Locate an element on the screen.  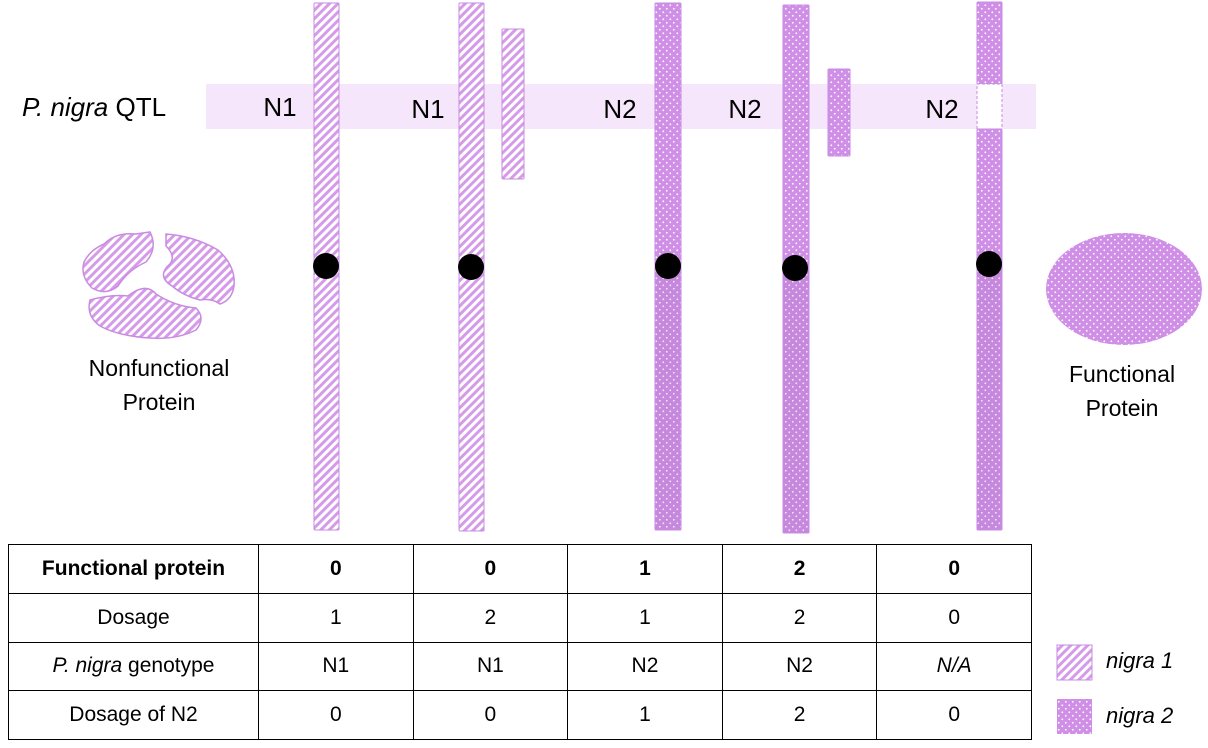
nonfunctional-protein-label: Nonfunctional is located at coordinates (159, 368).